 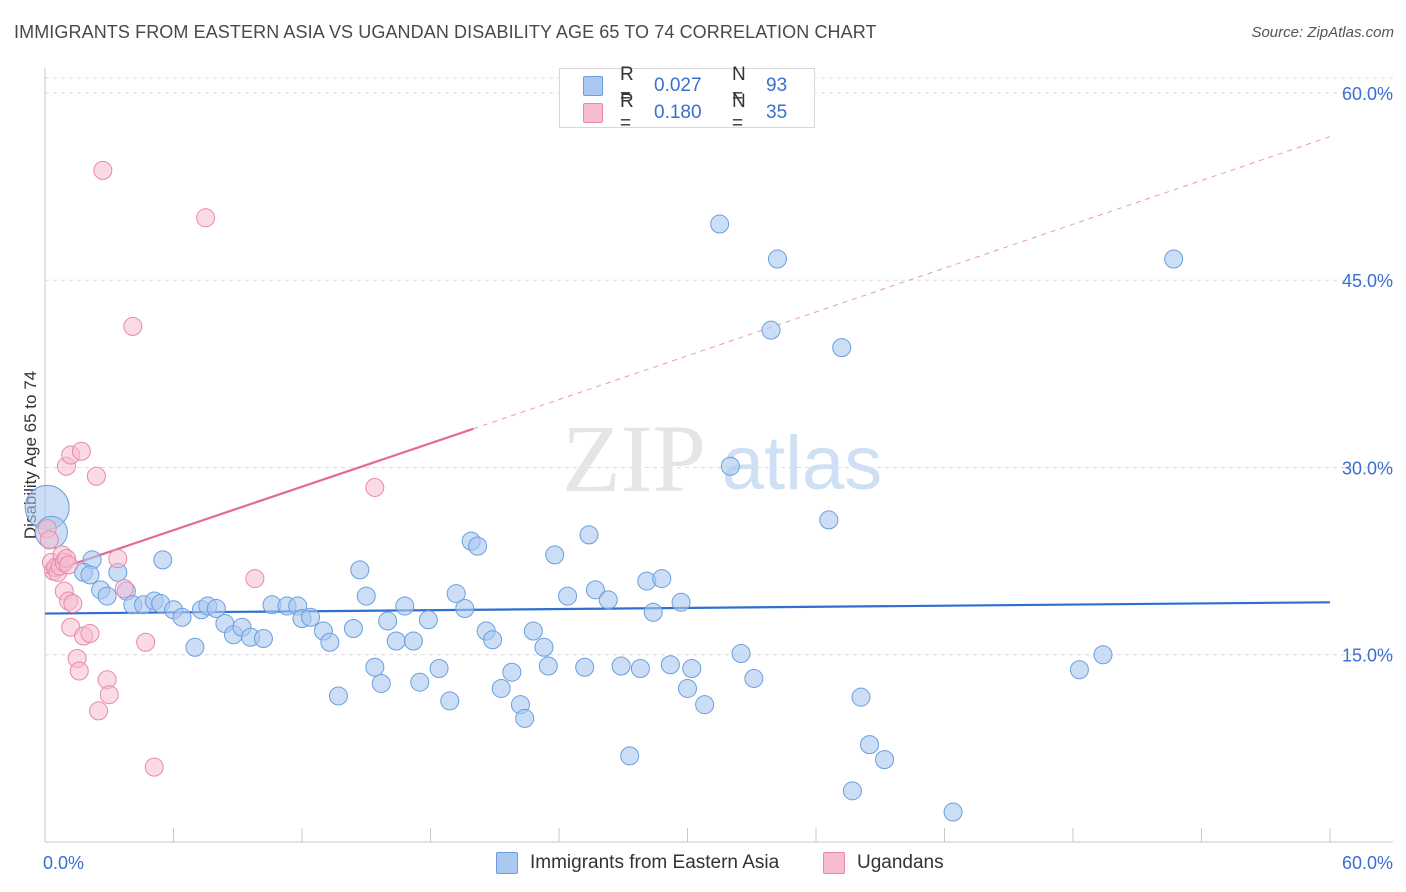 What do you see at coordinates (678, 112) in the screenshot?
I see `legend-r-value: 0.180` at bounding box center [678, 112].